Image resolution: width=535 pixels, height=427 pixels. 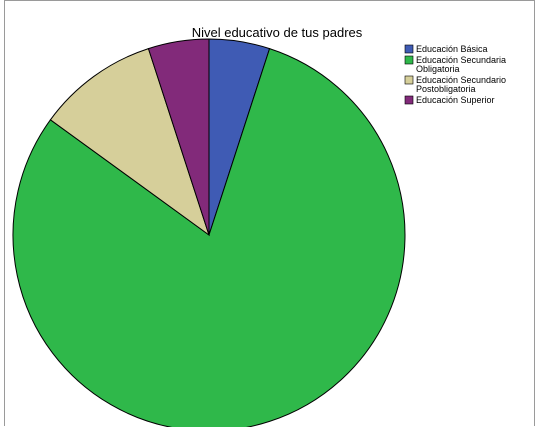 What do you see at coordinates (438, 69) in the screenshot?
I see `legend-label-2: Obligatoria` at bounding box center [438, 69].